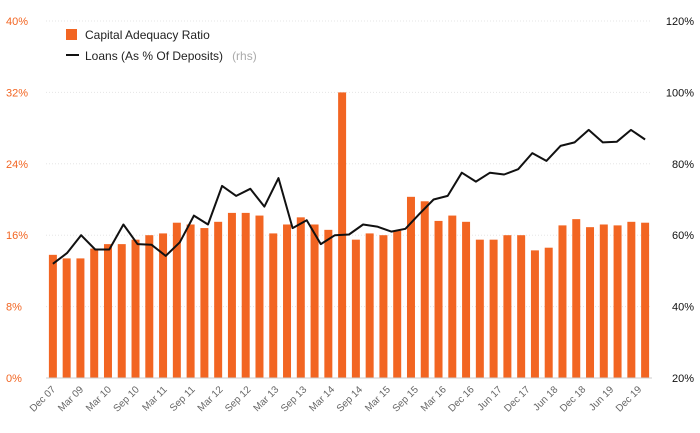  I want to click on legend-label-rhs: (rhs), so click(244, 56).